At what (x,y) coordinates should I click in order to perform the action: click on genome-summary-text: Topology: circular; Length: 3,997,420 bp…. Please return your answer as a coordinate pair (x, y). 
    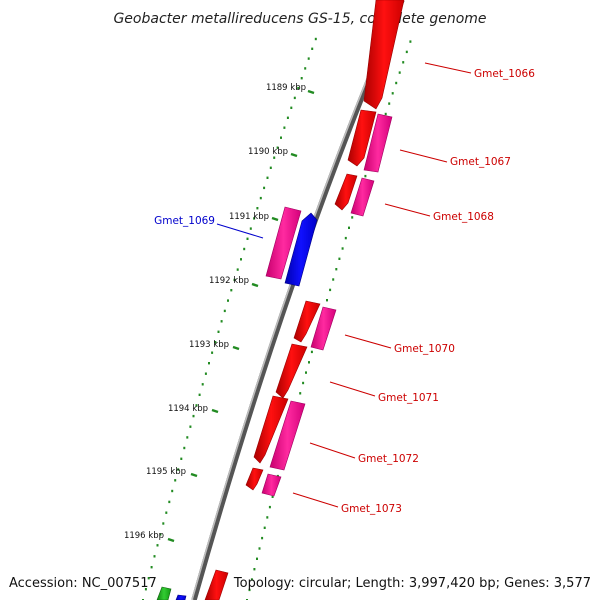
    Looking at the image, I should click on (412, 583).